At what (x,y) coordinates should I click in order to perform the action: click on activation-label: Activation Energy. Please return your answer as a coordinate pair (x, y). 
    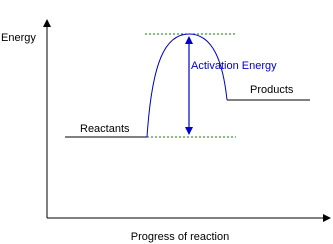
    Looking at the image, I should click on (234, 66).